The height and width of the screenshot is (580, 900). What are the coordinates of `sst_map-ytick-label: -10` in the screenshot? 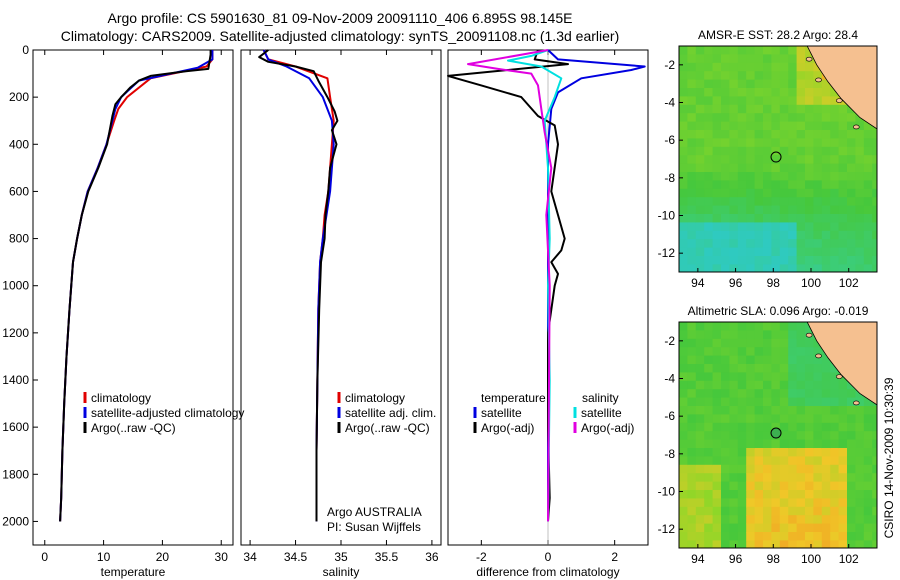 It's located at (667, 216).